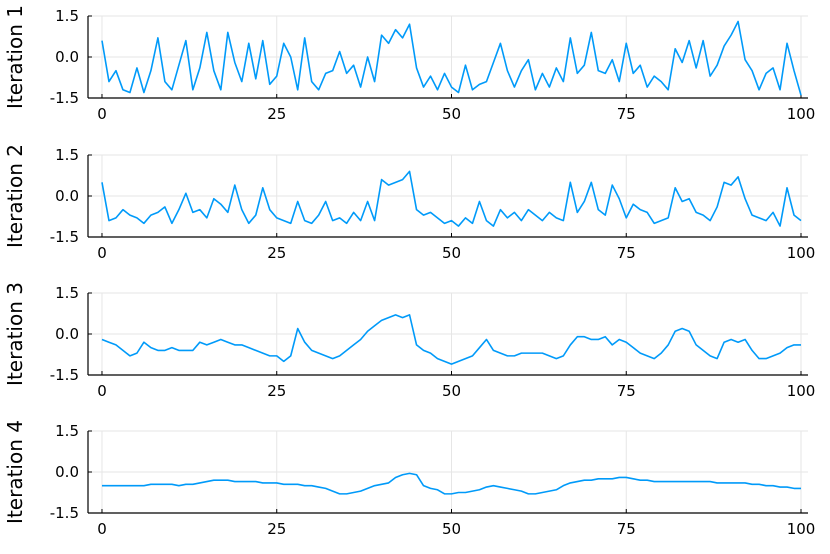  What do you see at coordinates (15, 334) in the screenshot?
I see `y-axis-label: Iteration 3` at bounding box center [15, 334].